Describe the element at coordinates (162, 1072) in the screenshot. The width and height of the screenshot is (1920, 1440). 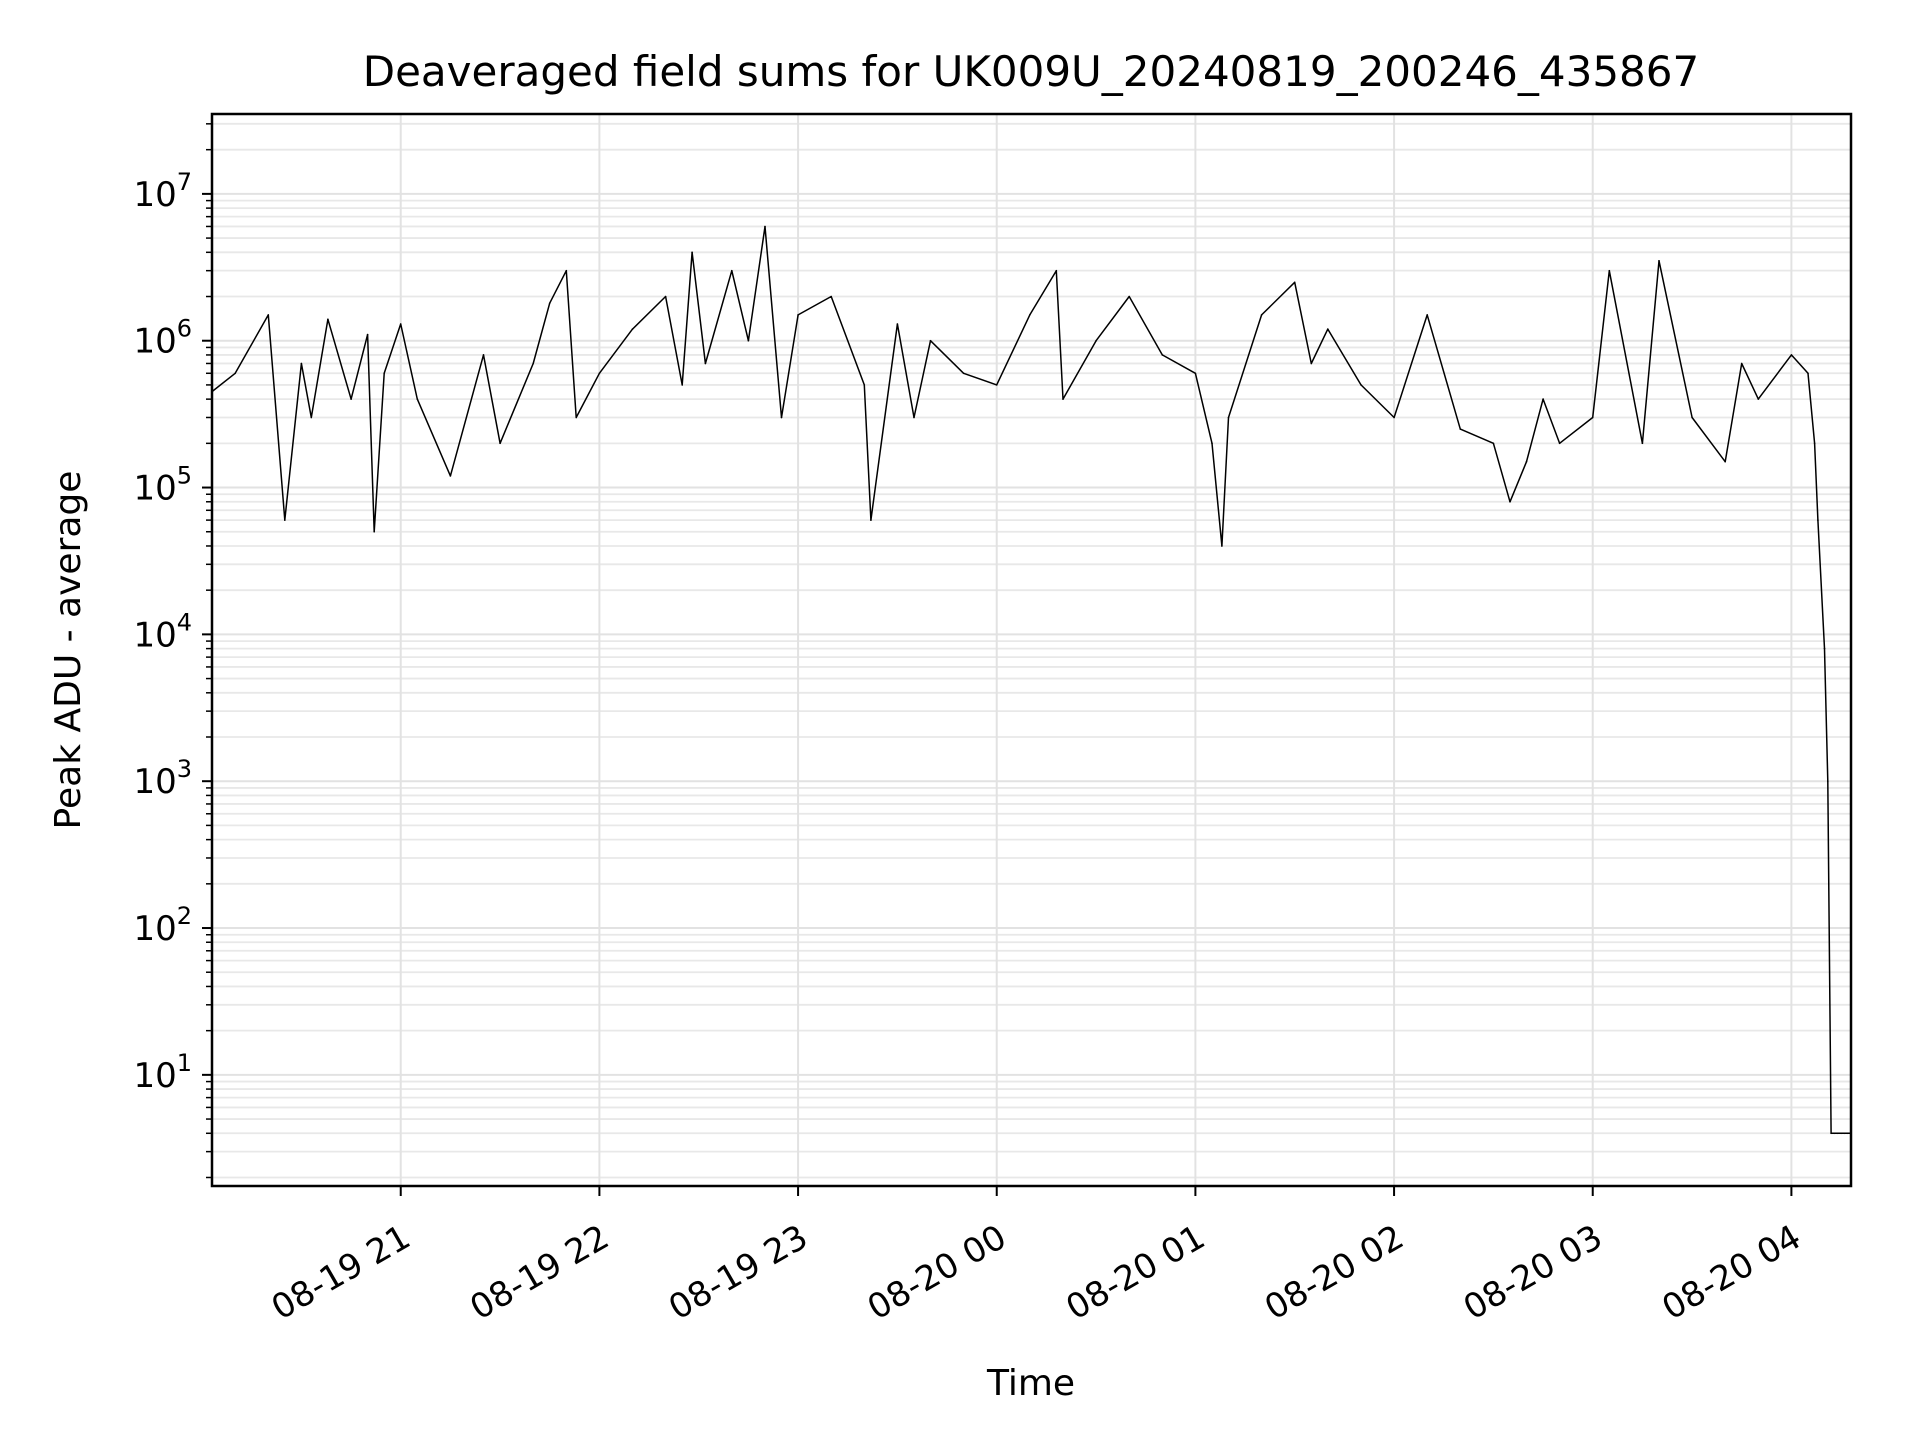
I see `y-tick-label: 10¹` at that location.